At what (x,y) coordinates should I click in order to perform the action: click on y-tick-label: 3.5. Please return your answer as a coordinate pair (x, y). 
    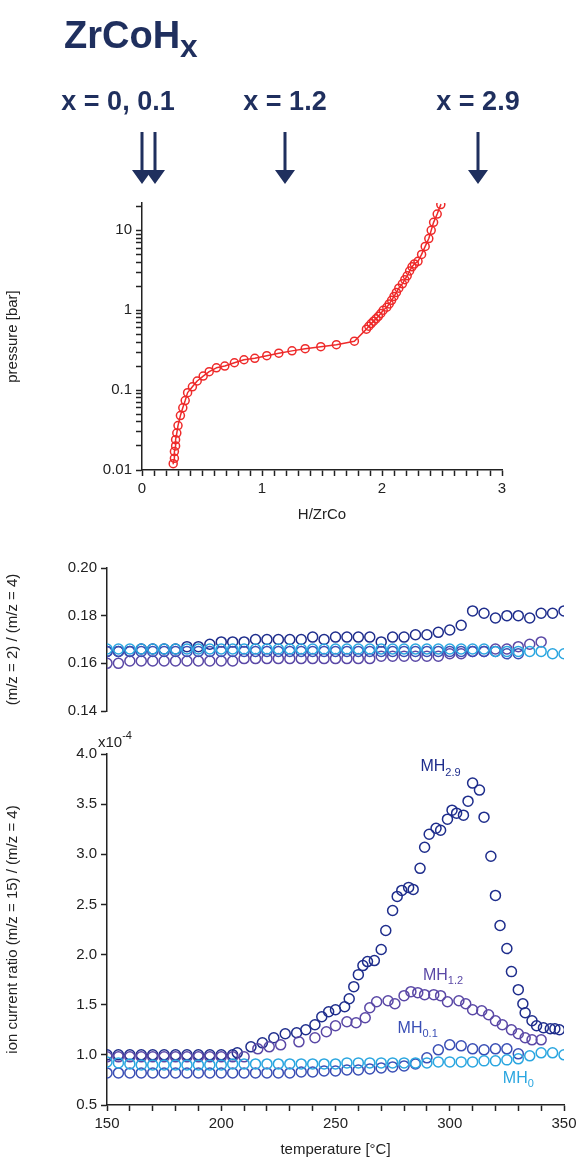
    Looking at the image, I should click on (86, 803).